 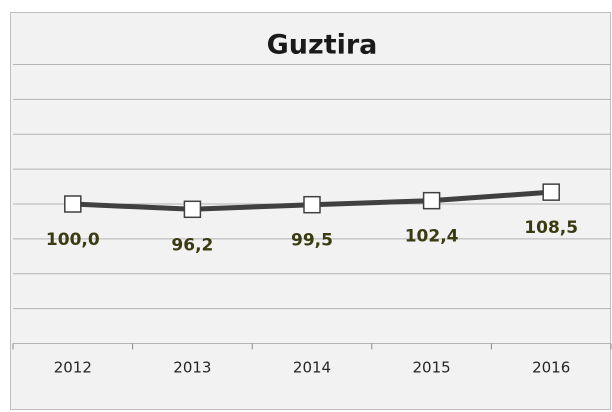 I want to click on x-tick-label: 2012, so click(x=73, y=368).